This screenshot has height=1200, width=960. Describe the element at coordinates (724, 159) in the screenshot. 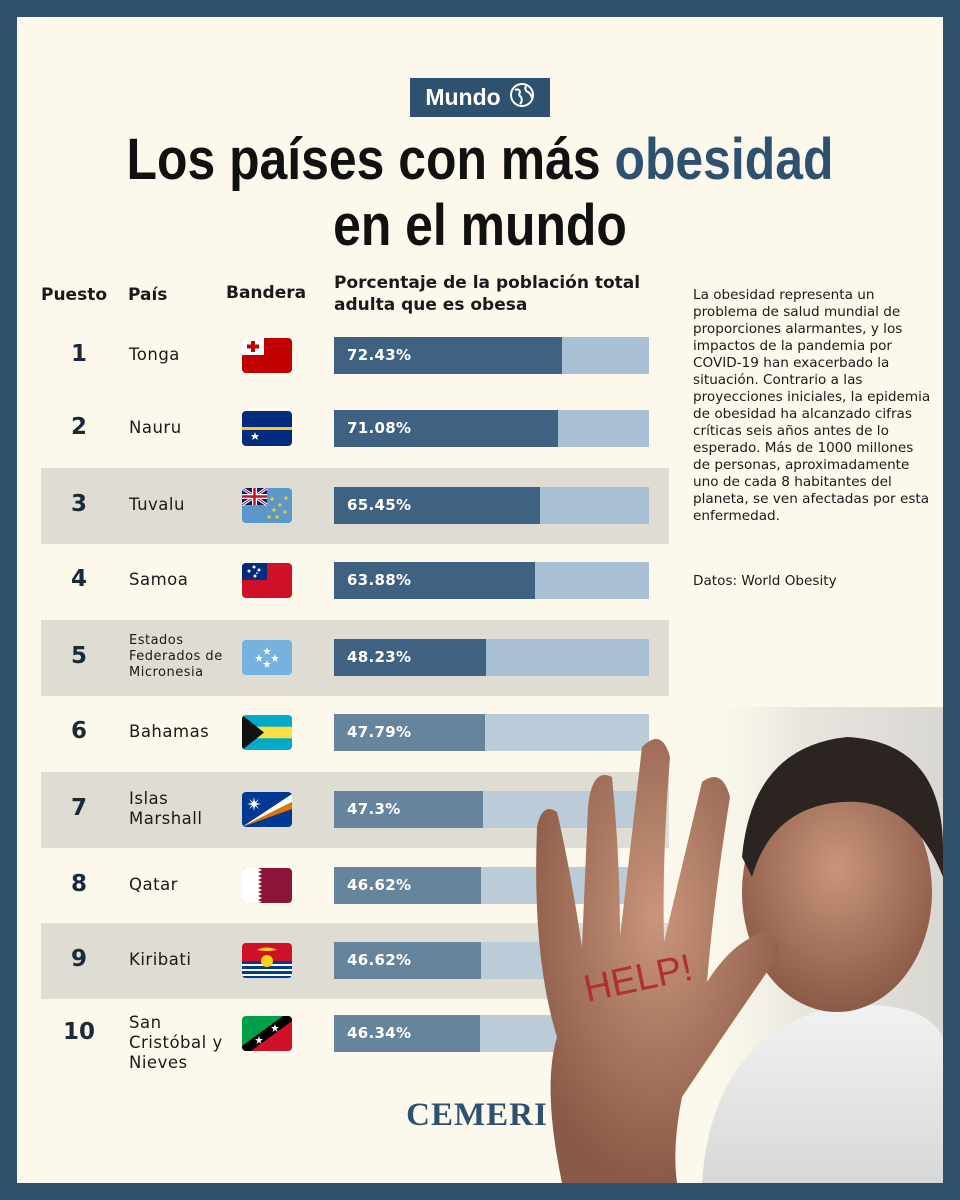

I see `title-highlight: obesidad` at that location.